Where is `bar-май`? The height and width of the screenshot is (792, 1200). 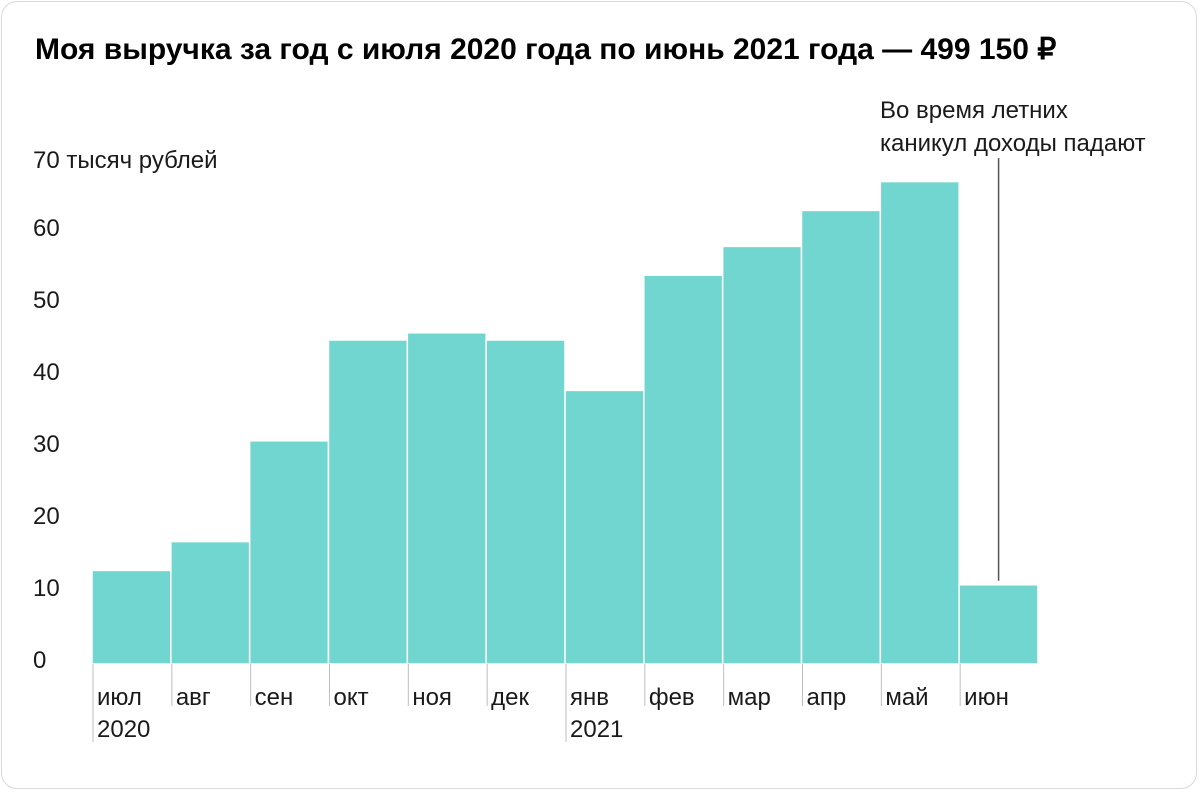
bar-май is located at coordinates (919, 422).